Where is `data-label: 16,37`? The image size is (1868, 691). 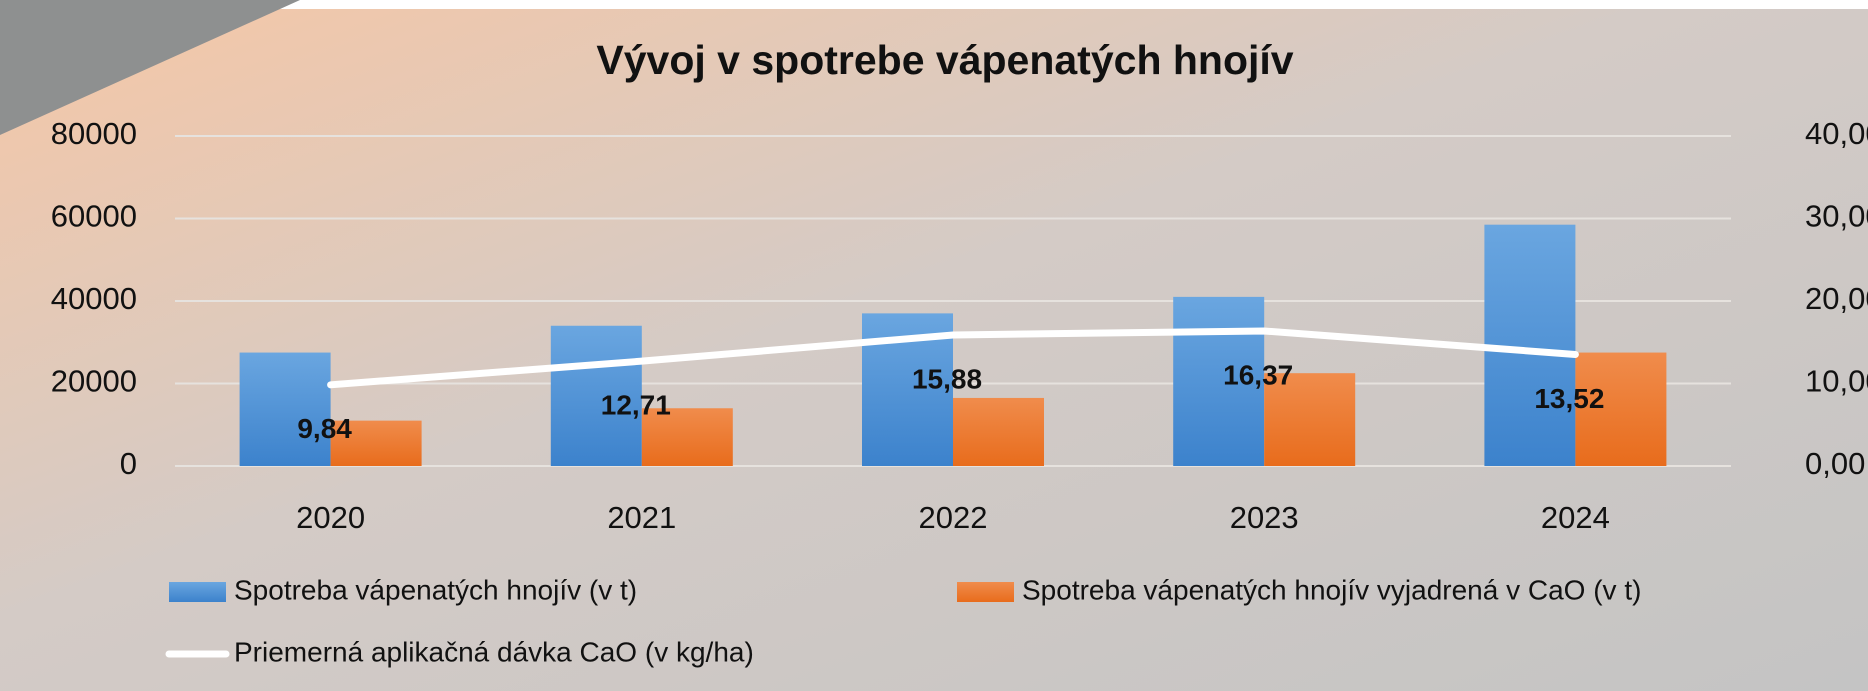
data-label: 16,37 is located at coordinates (1258, 374).